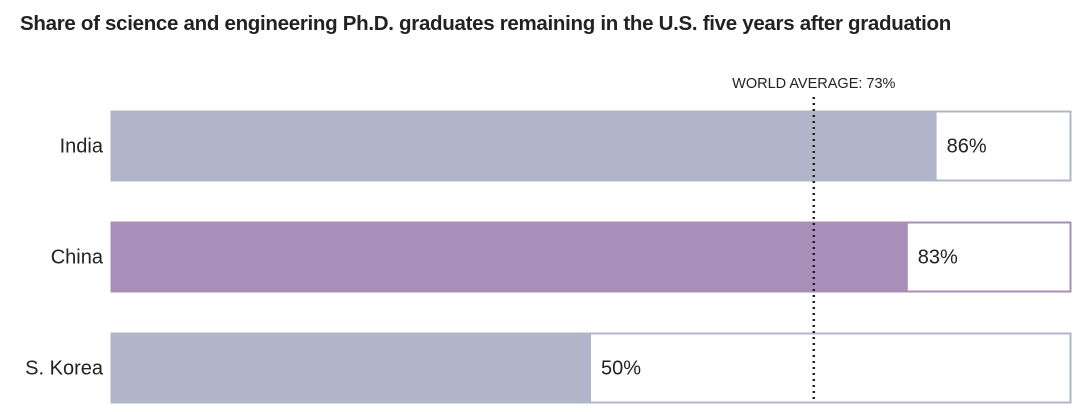 The width and height of the screenshot is (1080, 412). Describe the element at coordinates (938, 257) in the screenshot. I see `value-label-china: 83%` at that location.